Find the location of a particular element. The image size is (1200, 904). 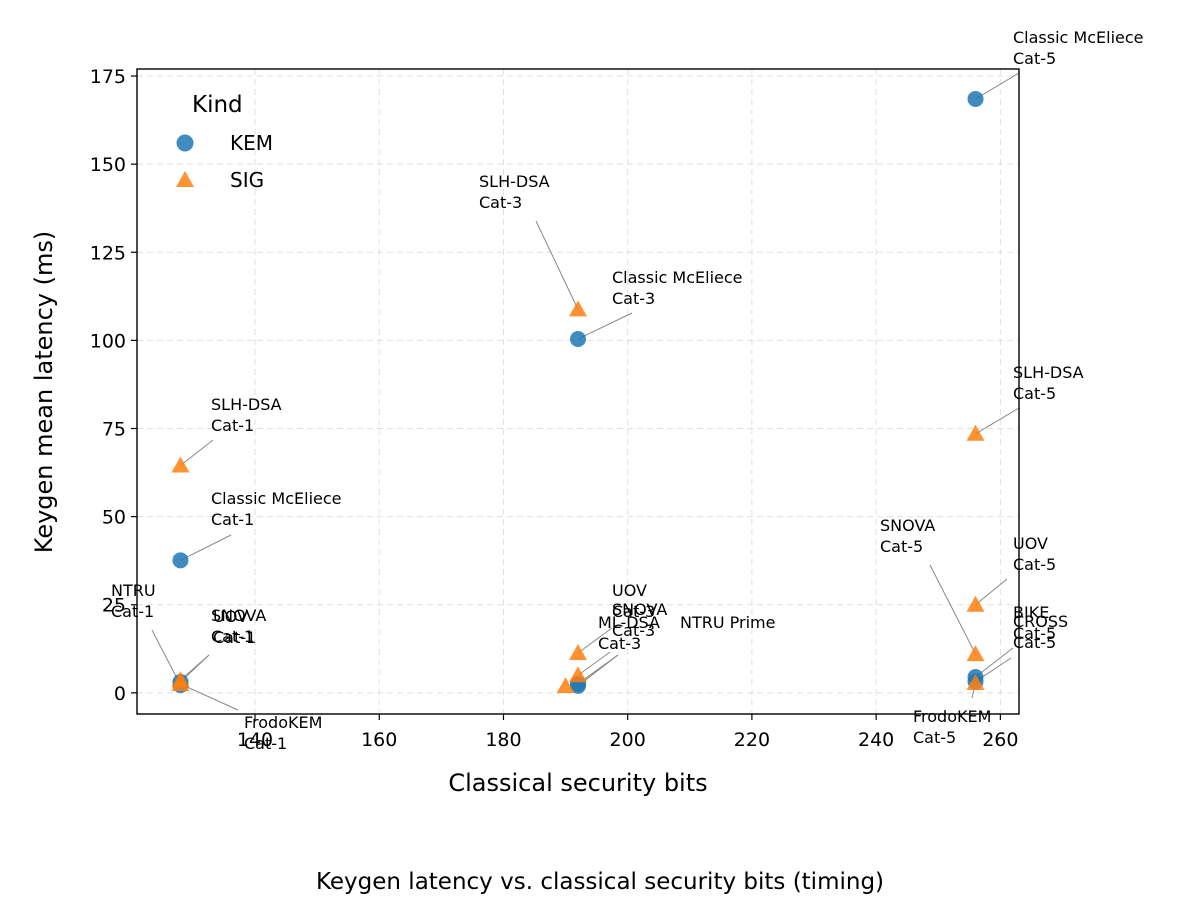

annotation-label: SNOVA Cat-5 is located at coordinates (907, 536).